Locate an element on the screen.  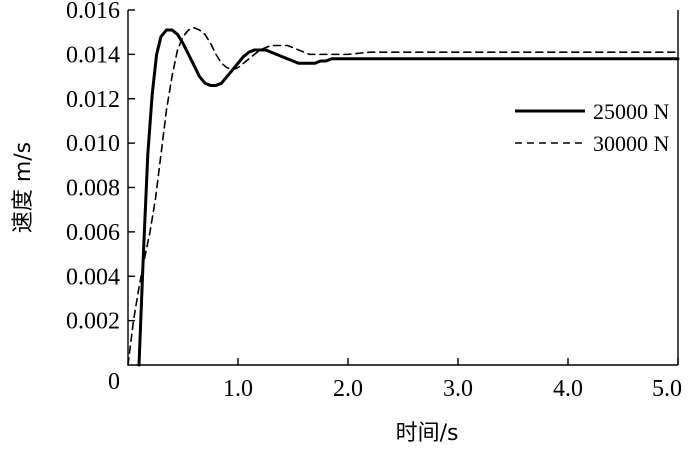
y-tick-label: 0.012 is located at coordinates (93, 100).